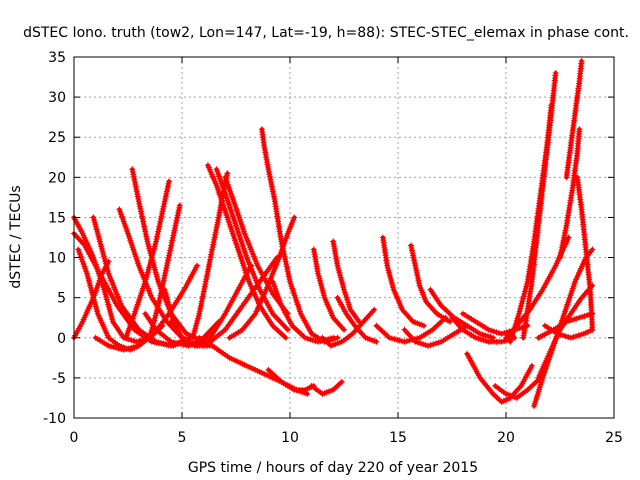 The width and height of the screenshot is (640, 480). What do you see at coordinates (57, 218) in the screenshot?
I see `y-tick-label: 15` at bounding box center [57, 218].